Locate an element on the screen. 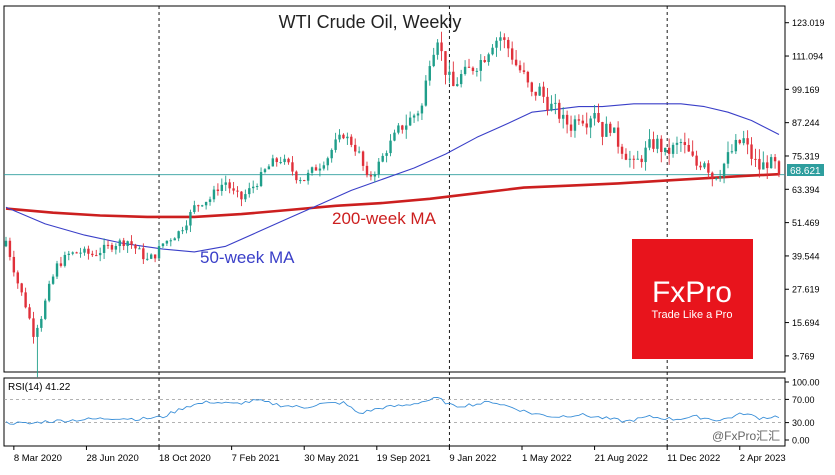  ma200-line is located at coordinates (392, 195).